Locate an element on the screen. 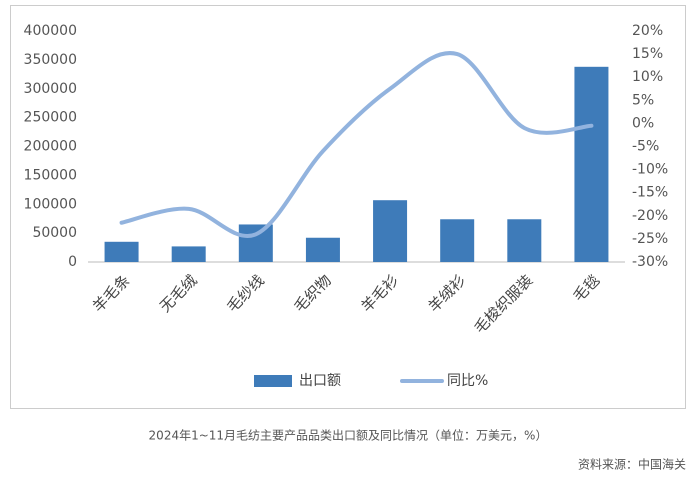 This screenshot has height=483, width=696. legend-label: 同比% is located at coordinates (467, 381).